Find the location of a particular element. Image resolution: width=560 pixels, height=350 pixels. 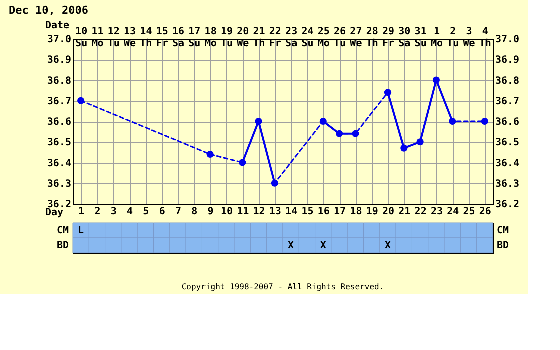

x2-axis-title: Date is located at coordinates (58, 26).